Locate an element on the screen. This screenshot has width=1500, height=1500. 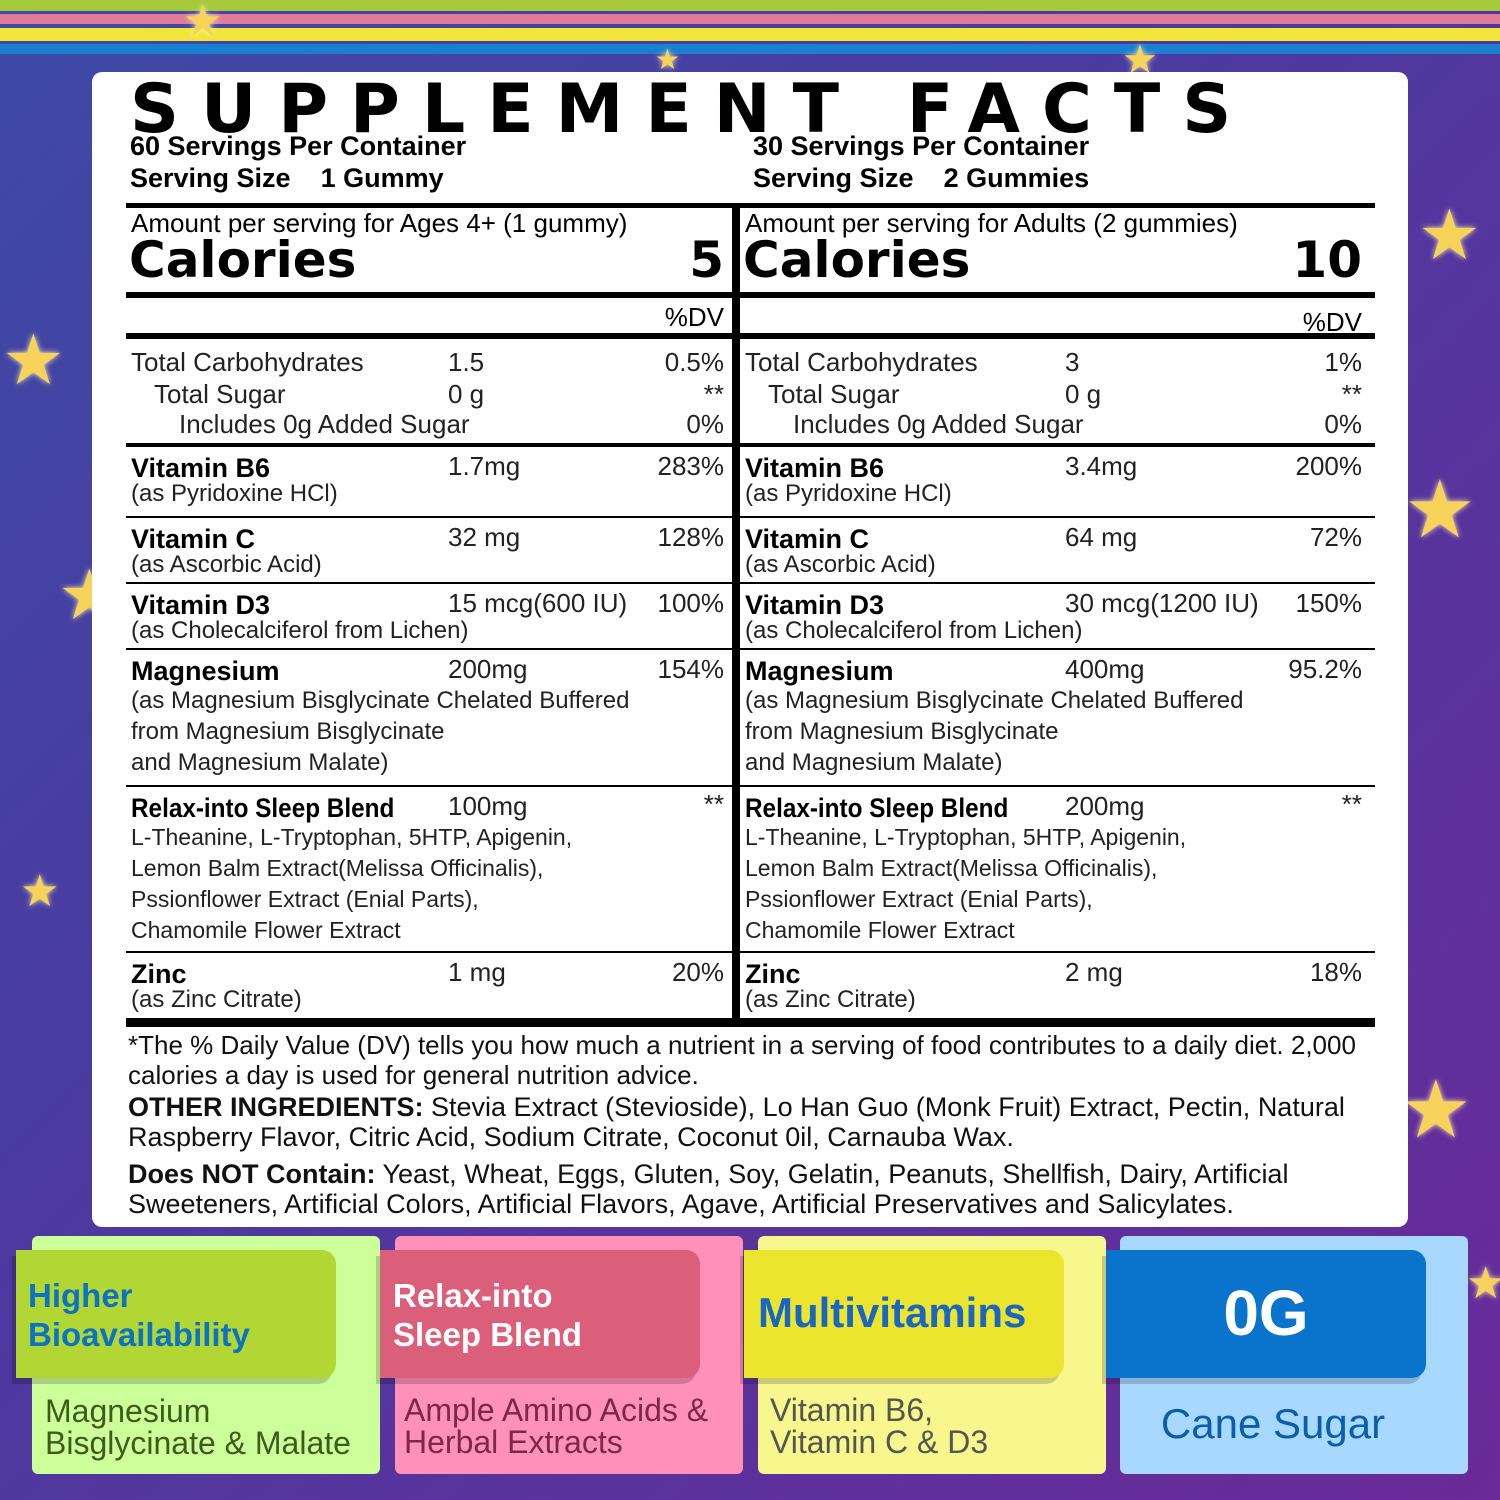
carb-added: Includes 0g Added Sugar is located at coordinates (938, 424).